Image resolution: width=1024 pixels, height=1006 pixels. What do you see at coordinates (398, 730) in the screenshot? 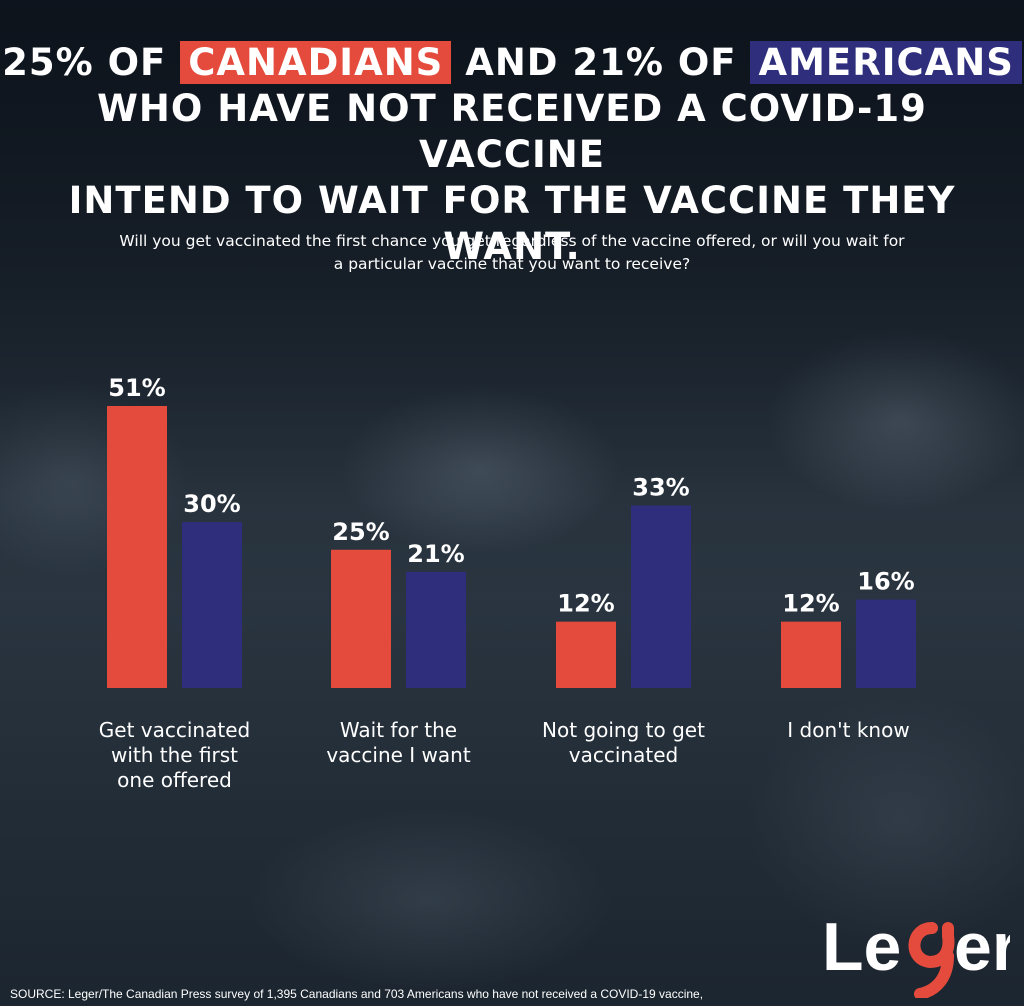
I see `category-label-2-line-1: Wait for the` at bounding box center [398, 730].